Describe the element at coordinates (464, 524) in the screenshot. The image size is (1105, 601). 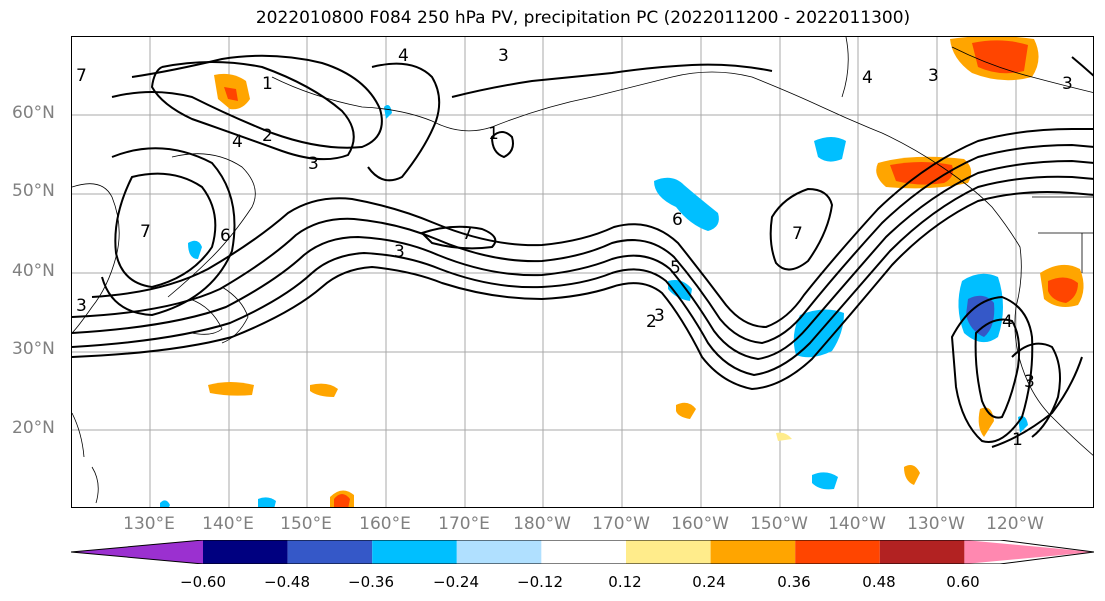
I see `lon-label-170e: 170°E` at that location.